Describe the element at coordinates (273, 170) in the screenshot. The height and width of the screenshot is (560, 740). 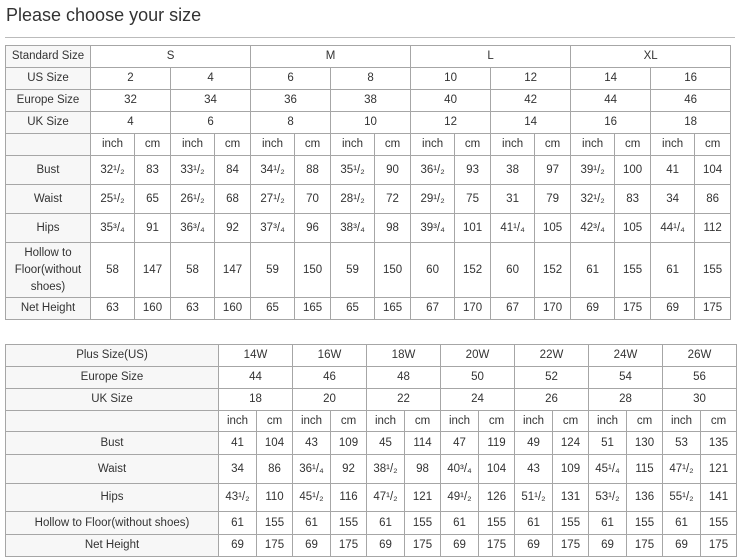
I see `table-cell: 34¹/₂` at that location.